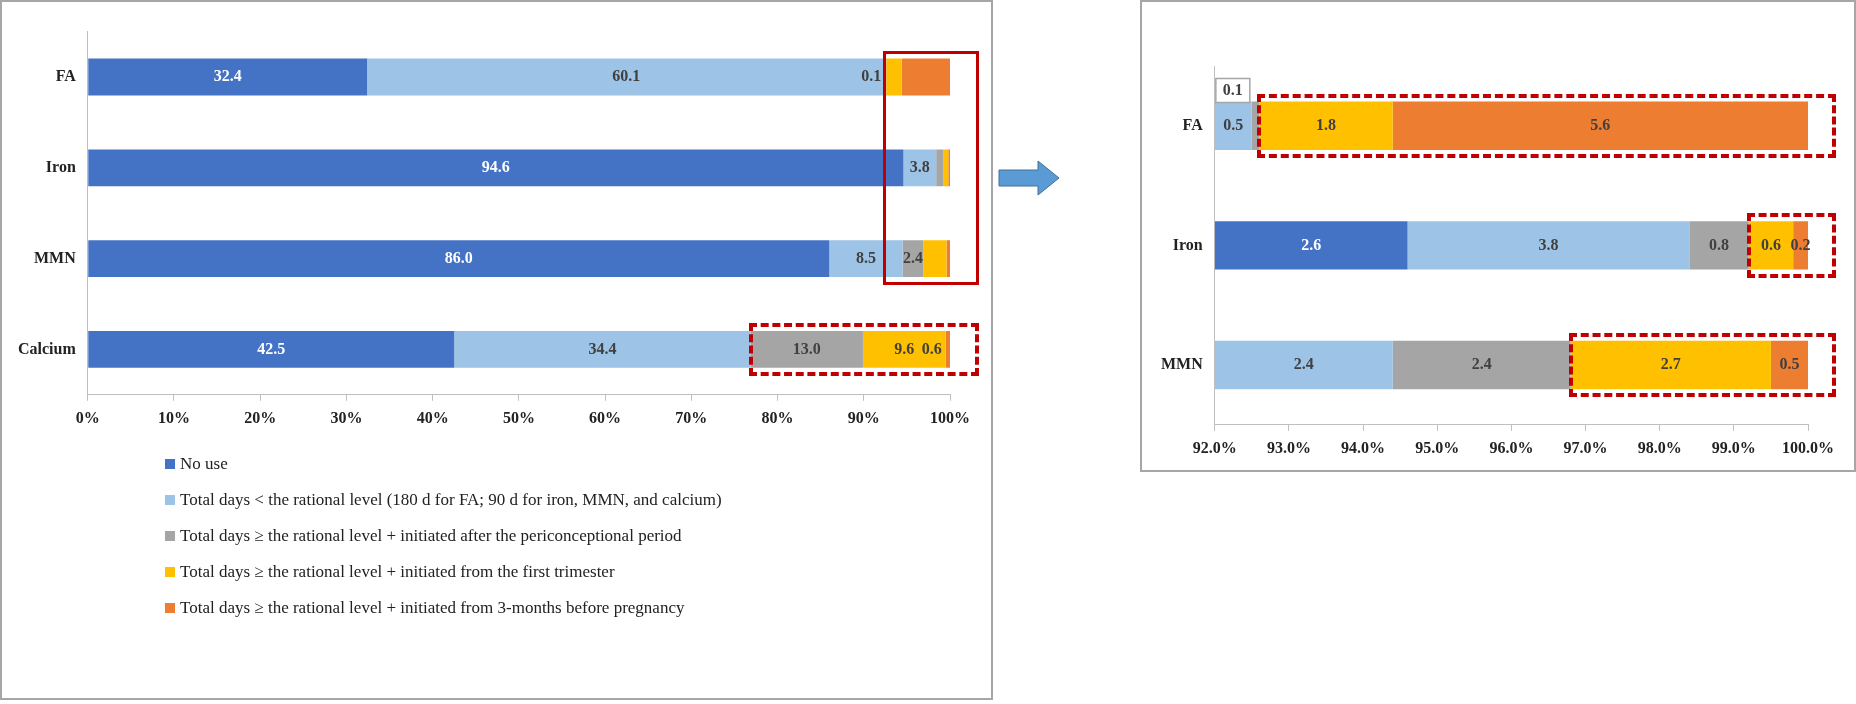  What do you see at coordinates (1733, 447) in the screenshot?
I see `x-tick-label: 99.0%` at bounding box center [1733, 447].